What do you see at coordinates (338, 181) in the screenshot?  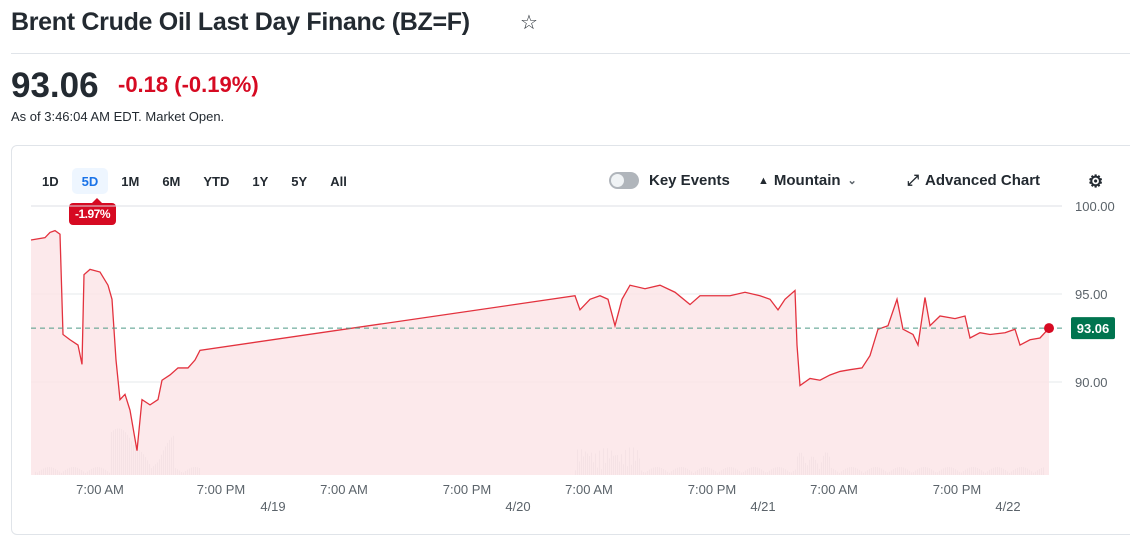 I see `tab-all: All` at bounding box center [338, 181].